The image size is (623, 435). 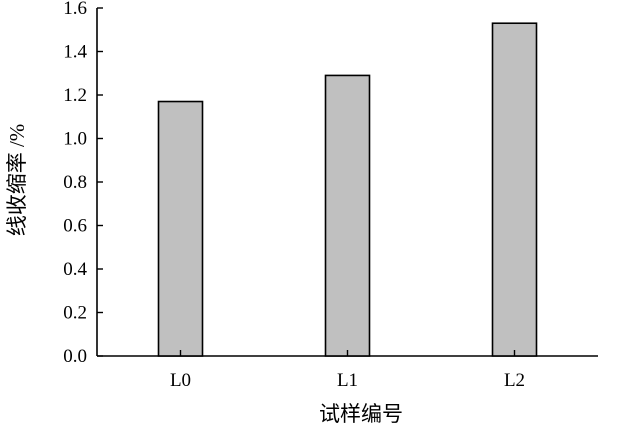 What do you see at coordinates (361, 414) in the screenshot?
I see `x-axis-title: 试样编号` at bounding box center [361, 414].